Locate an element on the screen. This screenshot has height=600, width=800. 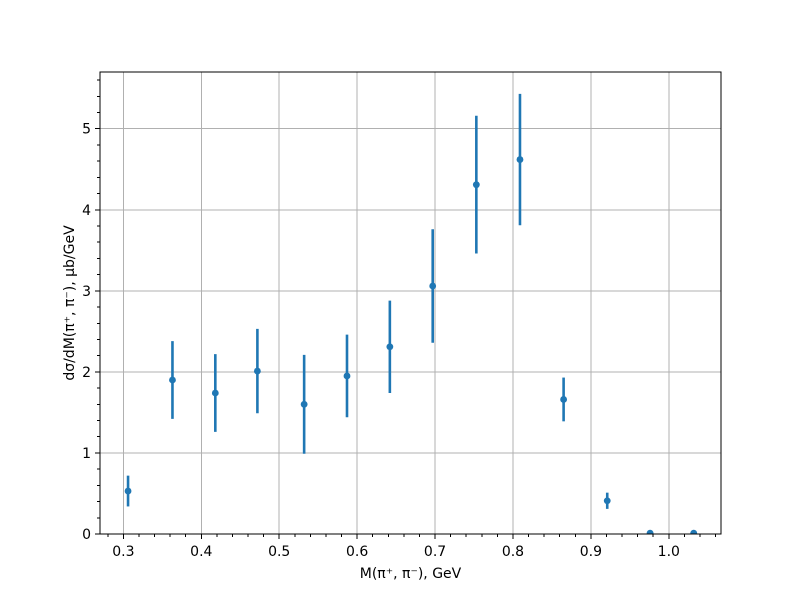
x-tick-label: 0.8 is located at coordinates (513, 552).